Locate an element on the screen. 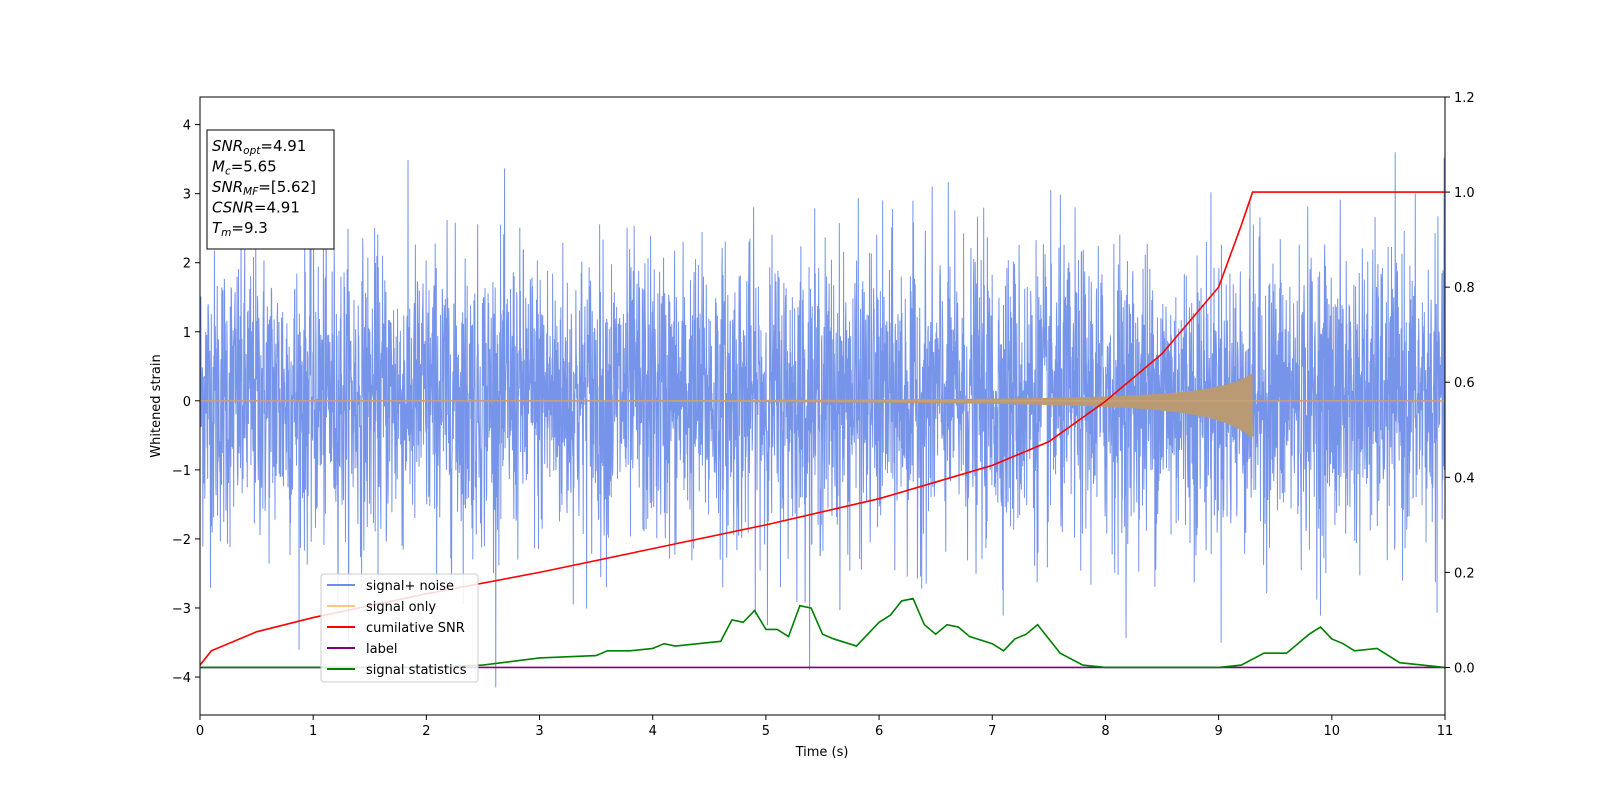 This screenshot has width=1600, height=800. x-tick-label: 1 is located at coordinates (313, 731).